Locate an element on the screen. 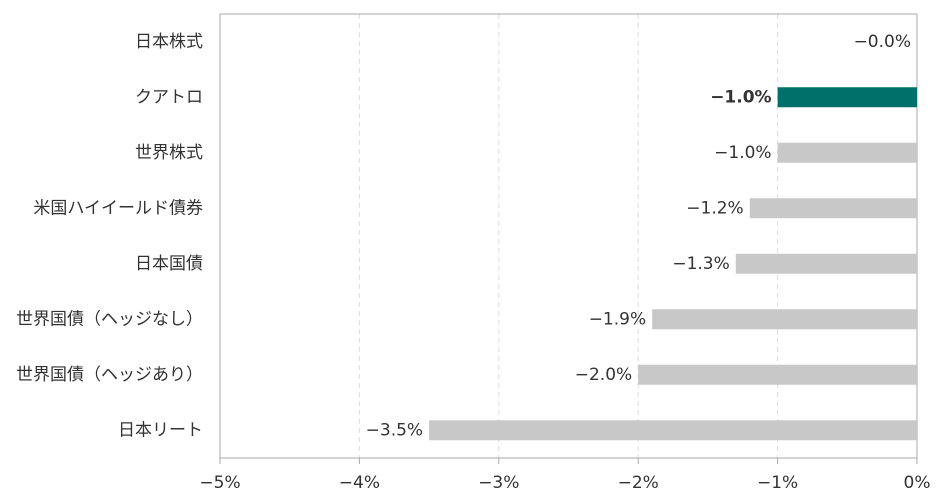 The height and width of the screenshot is (501, 946). category-label: 日本リート is located at coordinates (160, 430).